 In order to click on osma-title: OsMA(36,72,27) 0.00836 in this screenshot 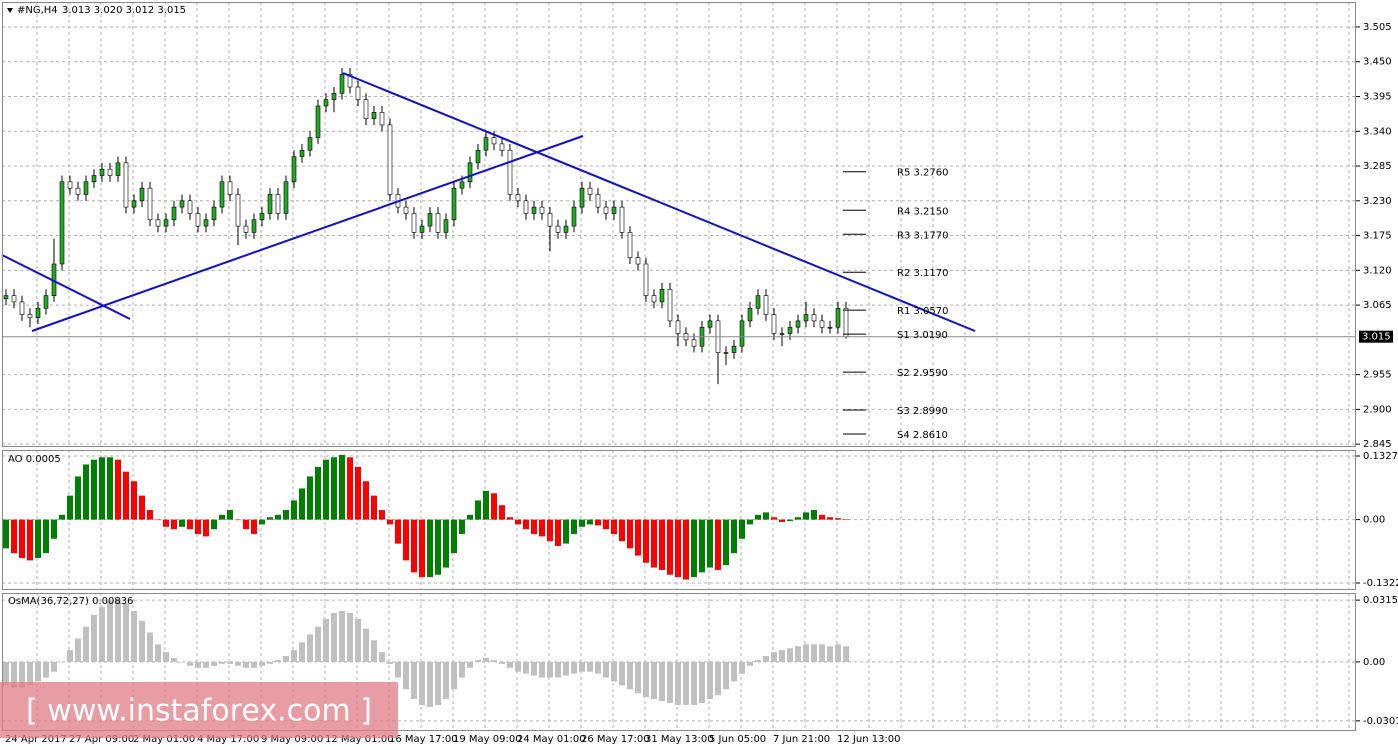, I will do `click(70, 601)`.